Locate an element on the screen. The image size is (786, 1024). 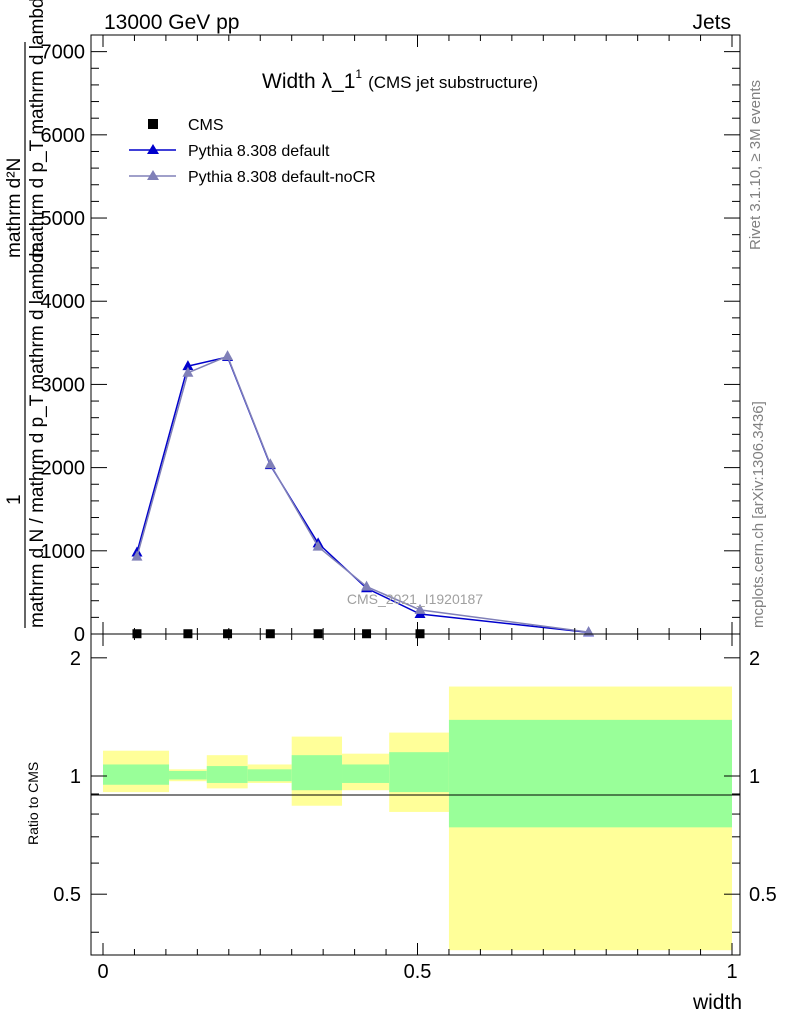
plot-title: Width λ_11 (CMS jet substructure) is located at coordinates (400, 80).